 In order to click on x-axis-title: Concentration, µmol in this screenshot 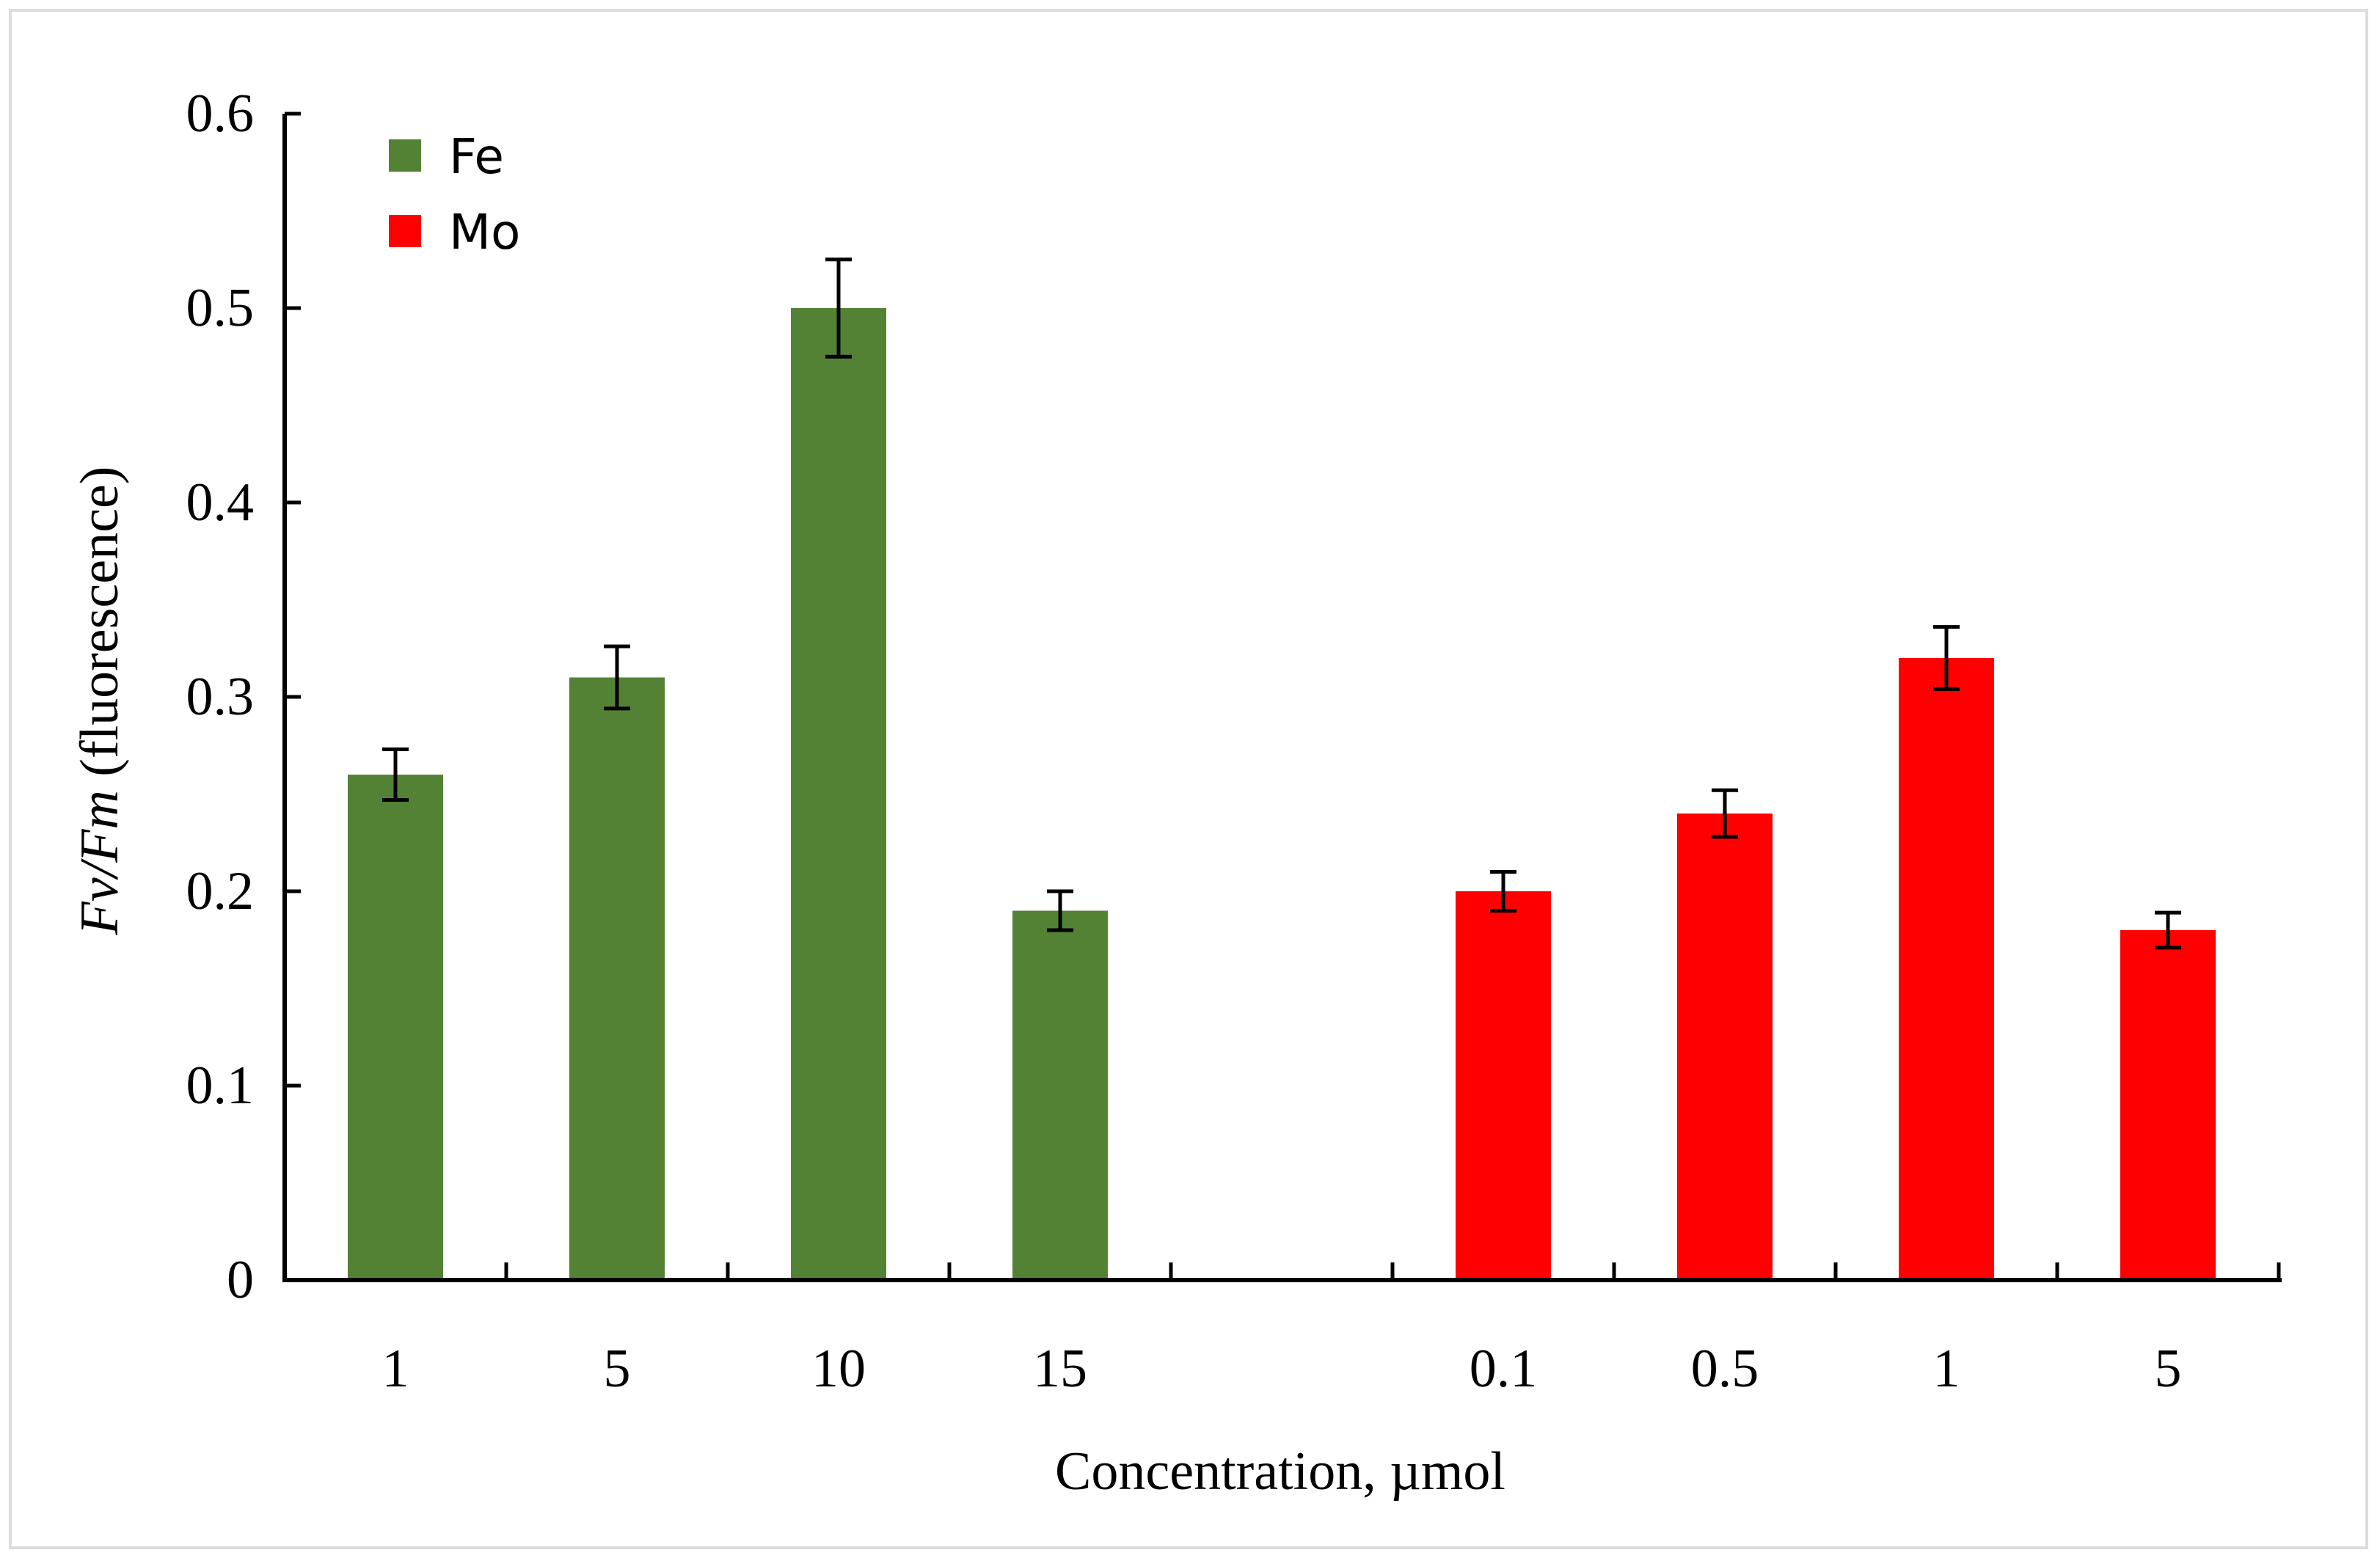, I will do `click(1280, 1471)`.